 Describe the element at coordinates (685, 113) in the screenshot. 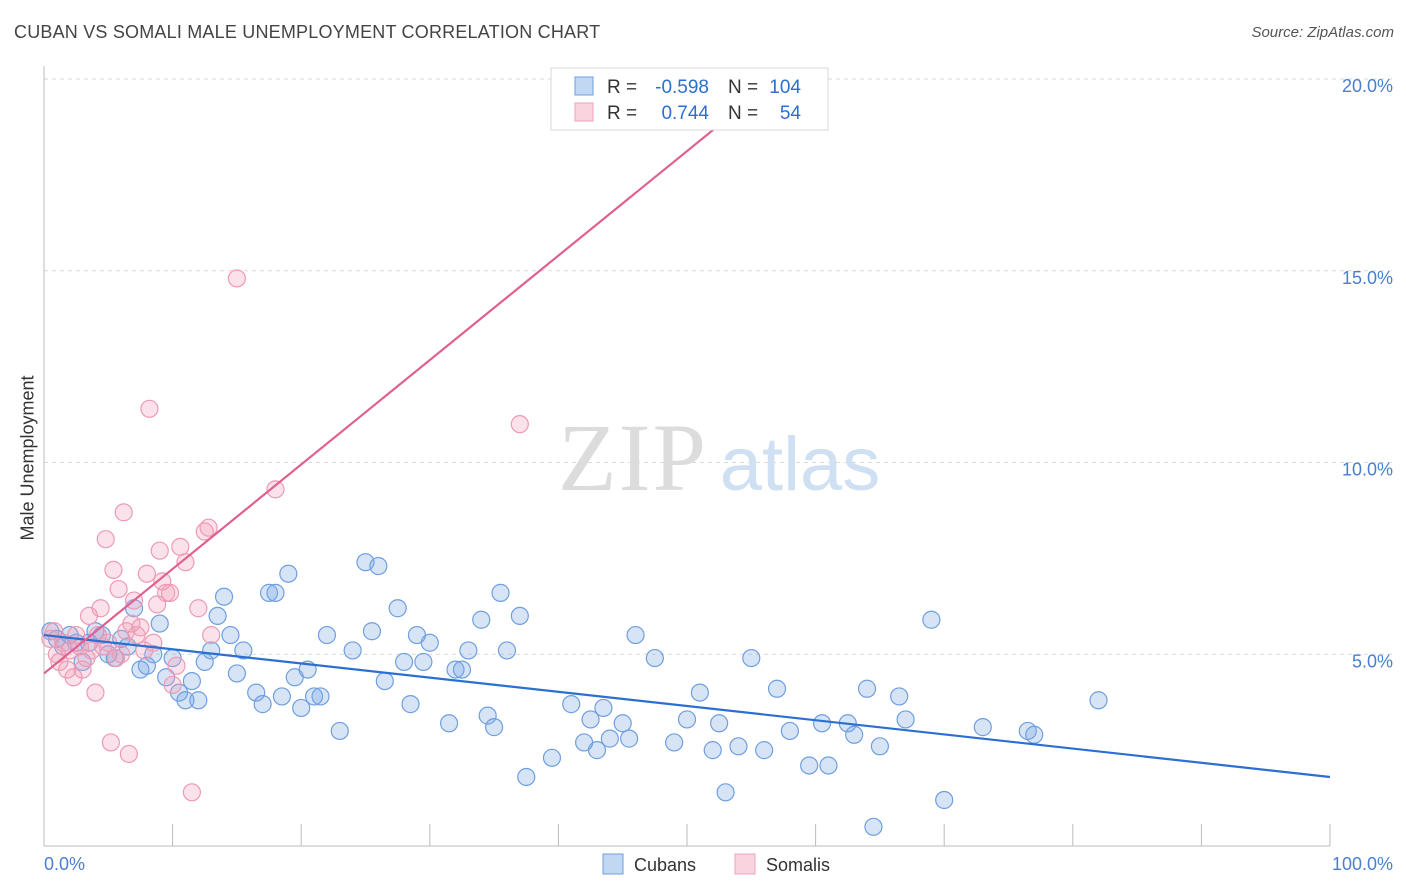

I see `stats-r-value-1: 0.744` at that location.